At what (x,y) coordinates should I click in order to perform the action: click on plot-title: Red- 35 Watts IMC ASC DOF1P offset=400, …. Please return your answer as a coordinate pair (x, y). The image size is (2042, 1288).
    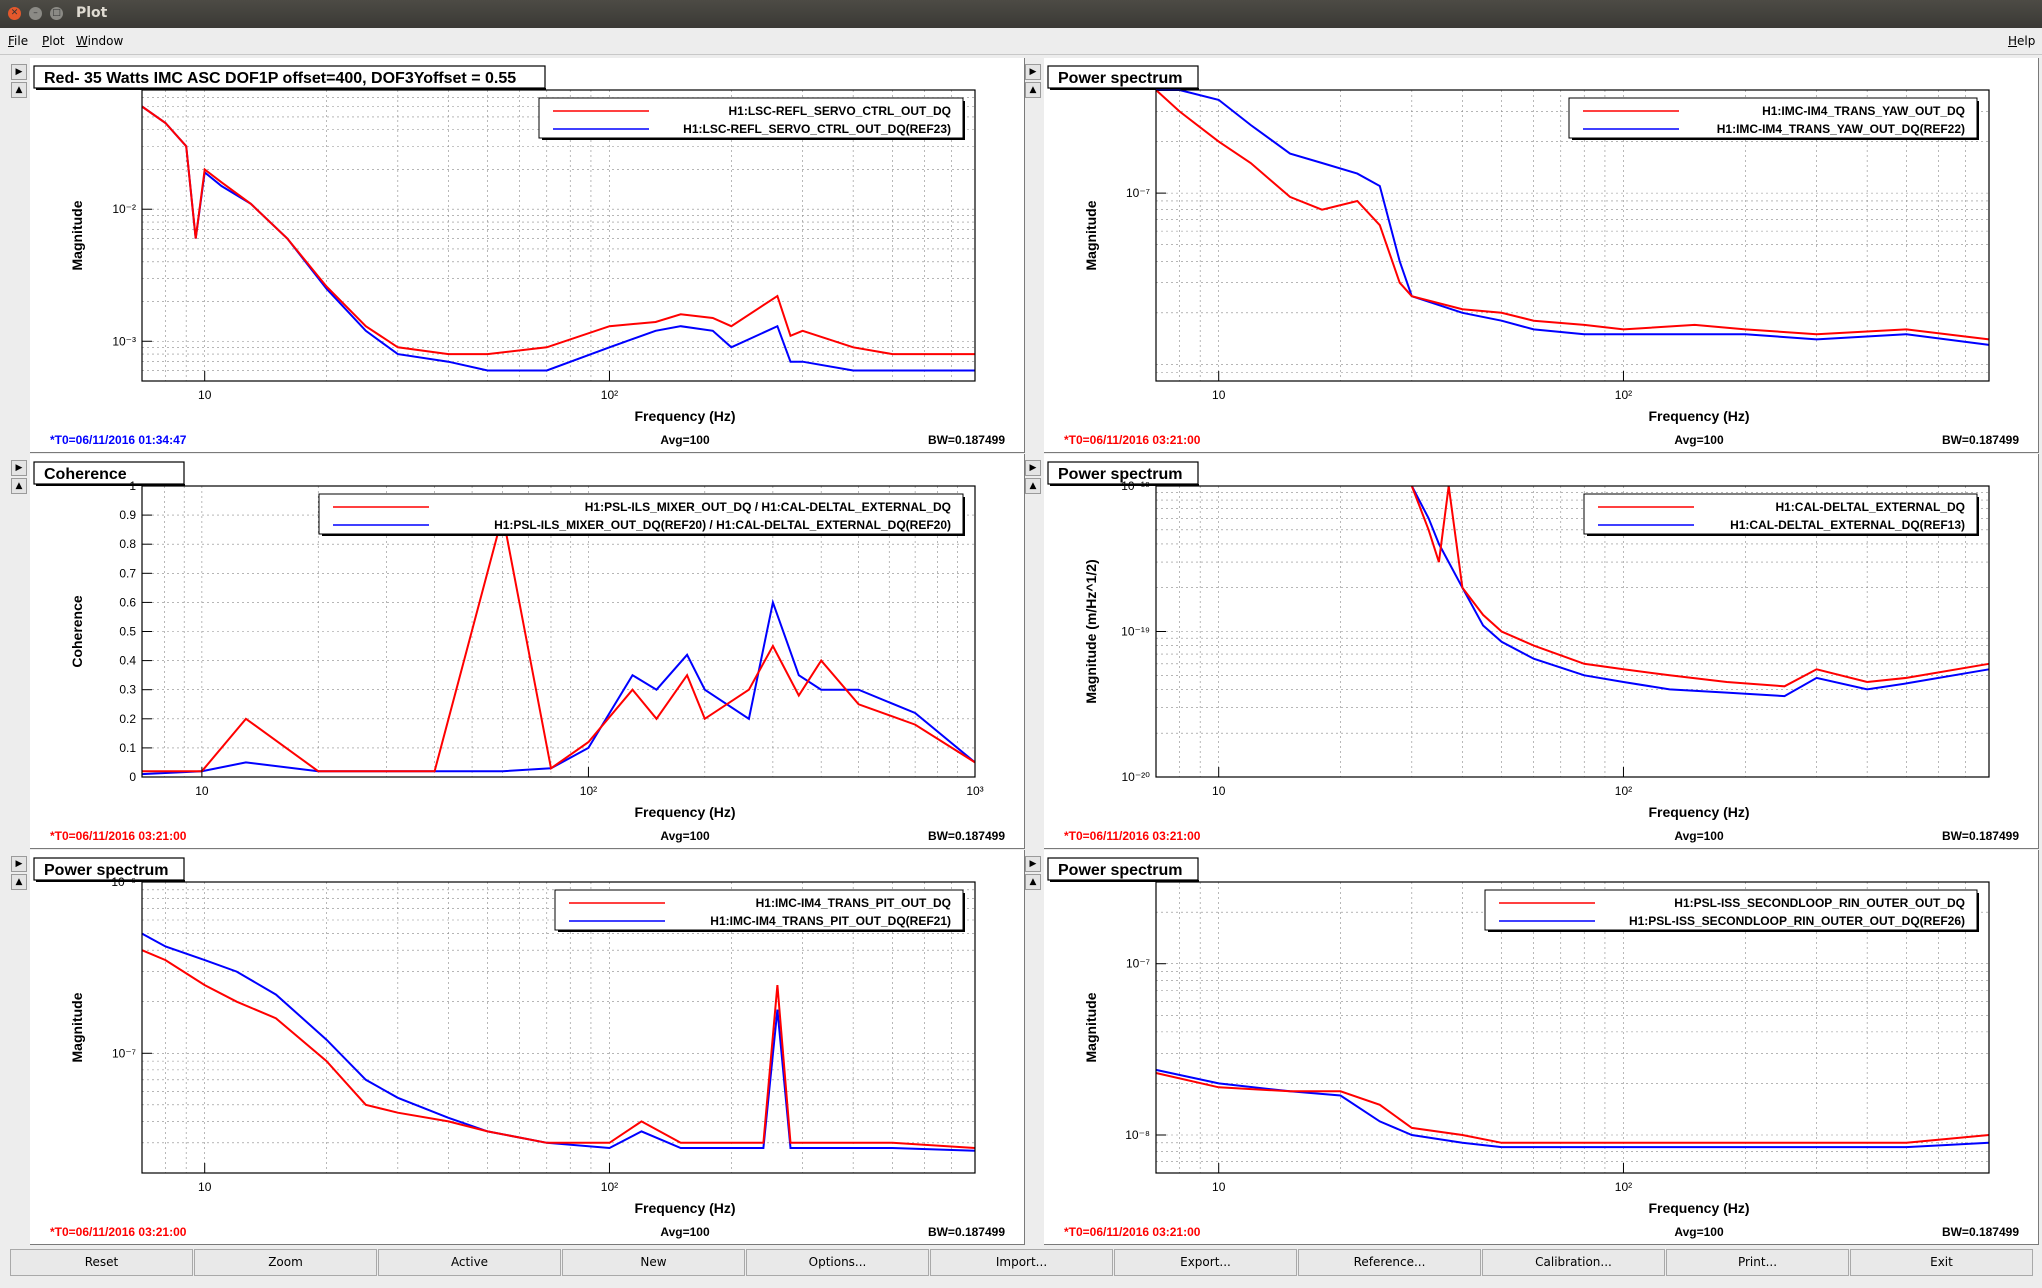
    Looking at the image, I should click on (280, 78).